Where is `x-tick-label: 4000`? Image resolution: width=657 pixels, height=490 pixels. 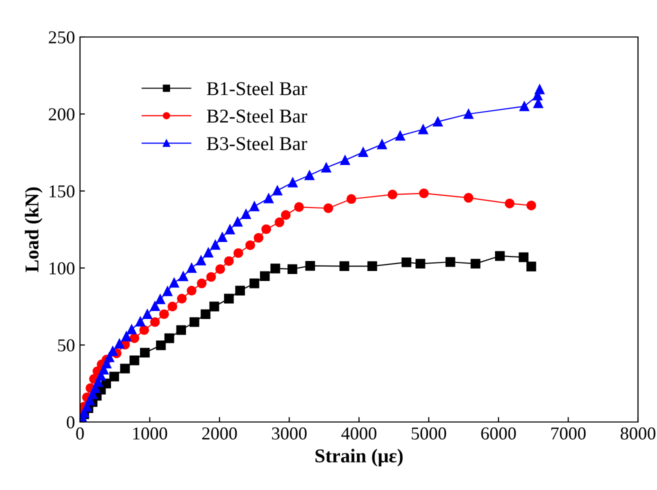
x-tick-label: 4000 is located at coordinates (358, 433).